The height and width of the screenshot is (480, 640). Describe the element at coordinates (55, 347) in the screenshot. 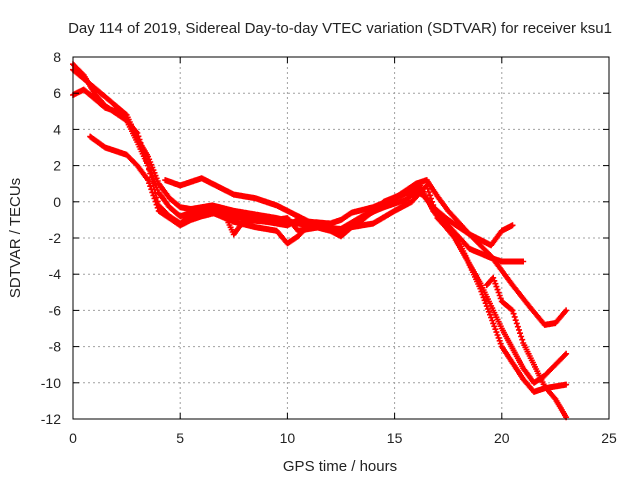

I see `y-tick-label: -8` at that location.